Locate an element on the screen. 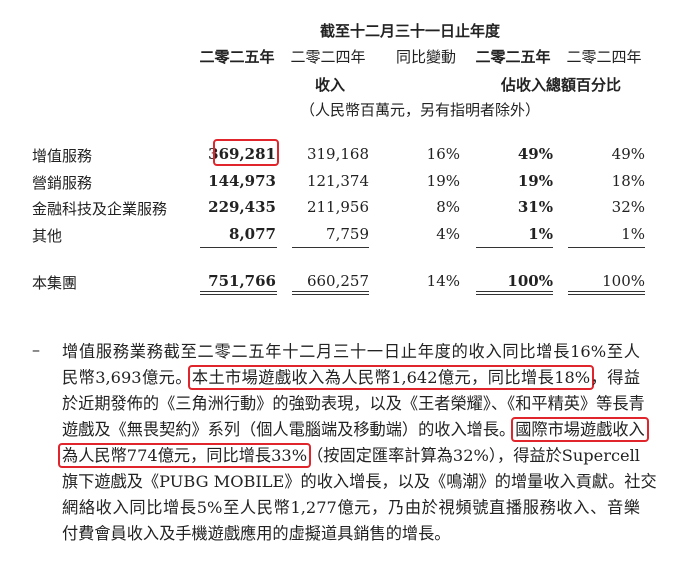 Image resolution: width=685 pixels, height=565 pixels. table-row-2-pct2025: 31% is located at coordinates (535, 207).